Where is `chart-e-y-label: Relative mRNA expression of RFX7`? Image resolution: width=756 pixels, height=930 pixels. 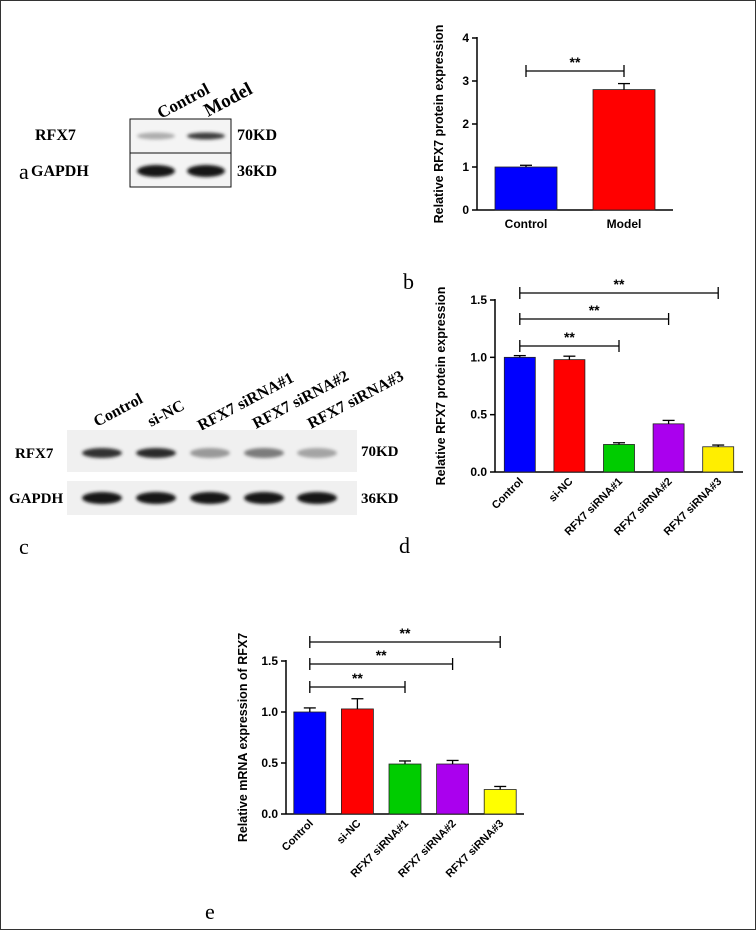 chart-e-y-label: Relative mRNA expression of RFX7 is located at coordinates (243, 737).